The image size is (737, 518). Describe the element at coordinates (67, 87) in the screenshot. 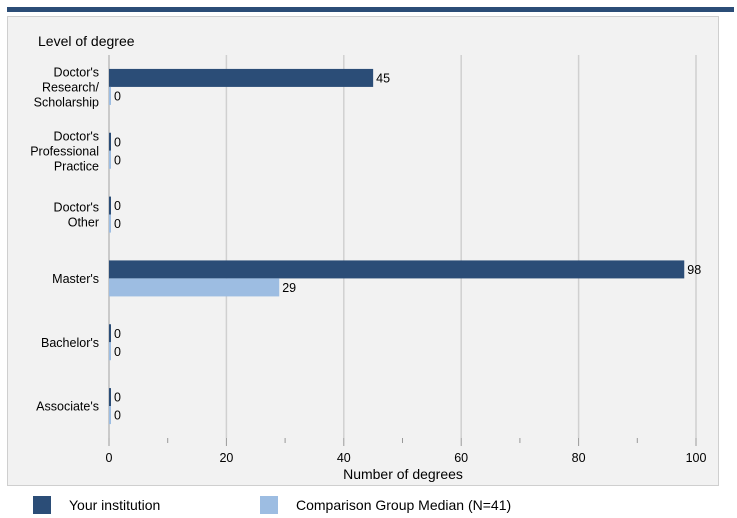

I see `category-label: Doctor's Research/Scholarship` at that location.